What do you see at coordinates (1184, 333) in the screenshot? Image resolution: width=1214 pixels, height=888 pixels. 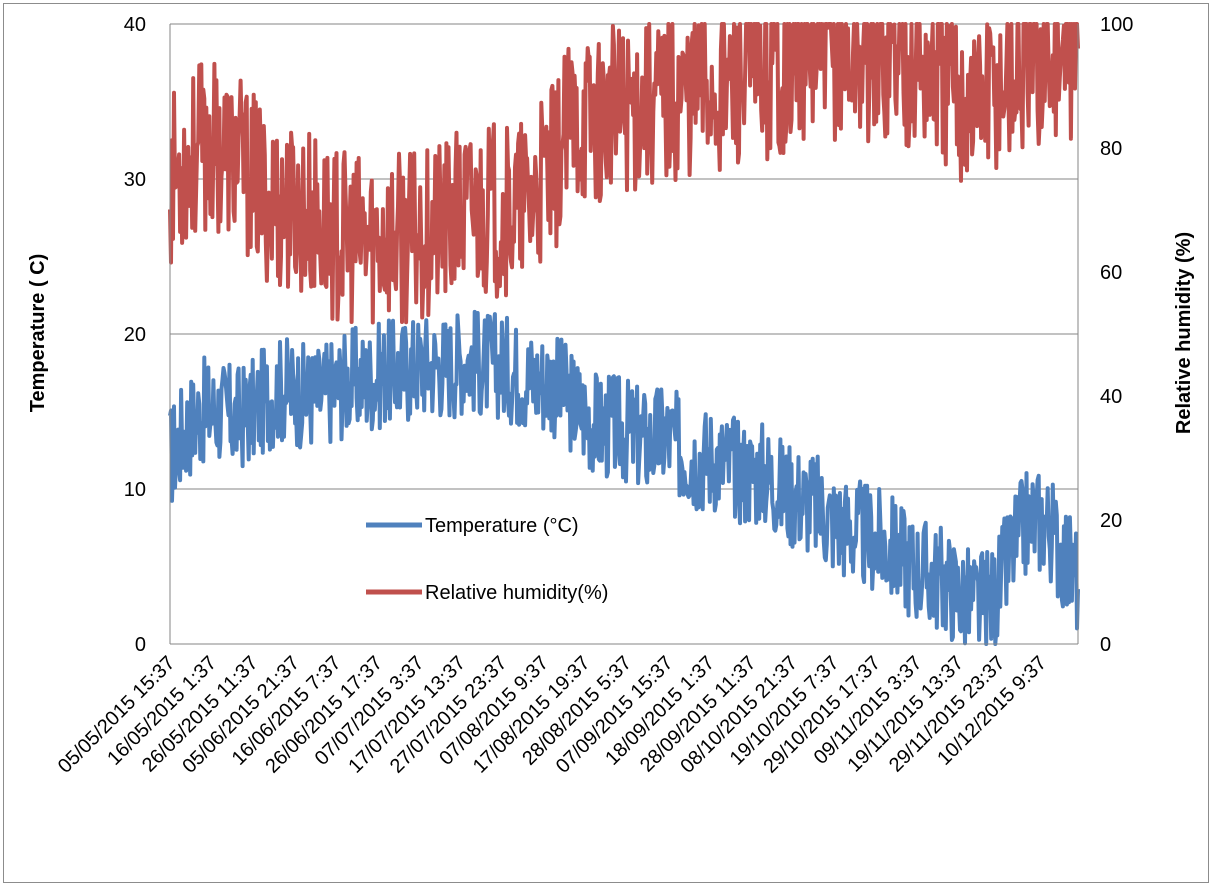 I see `y-axis-right-title: Relative humidity (%)` at bounding box center [1184, 333].